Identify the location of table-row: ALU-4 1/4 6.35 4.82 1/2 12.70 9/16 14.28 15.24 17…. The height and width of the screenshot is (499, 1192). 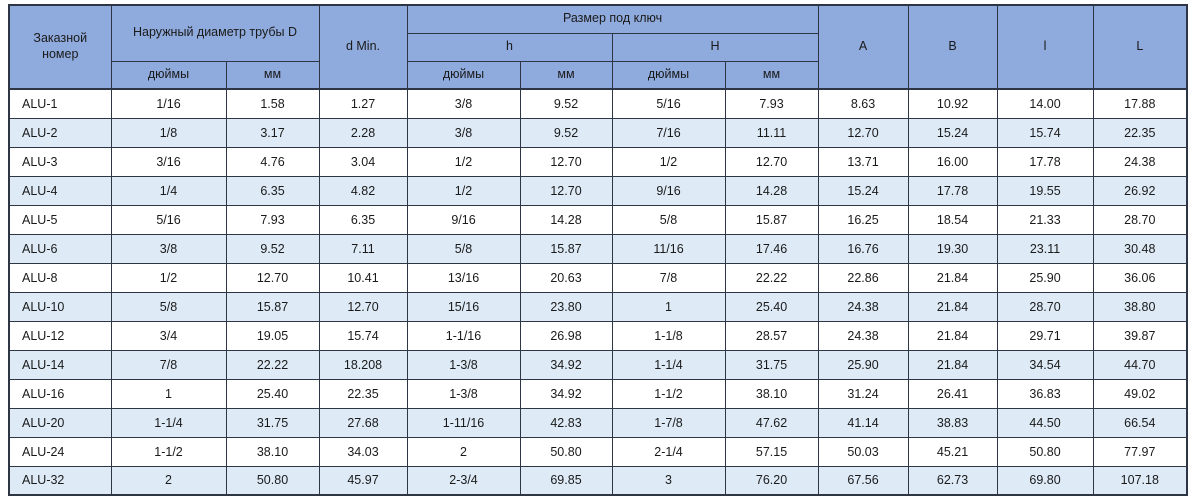
(598, 190).